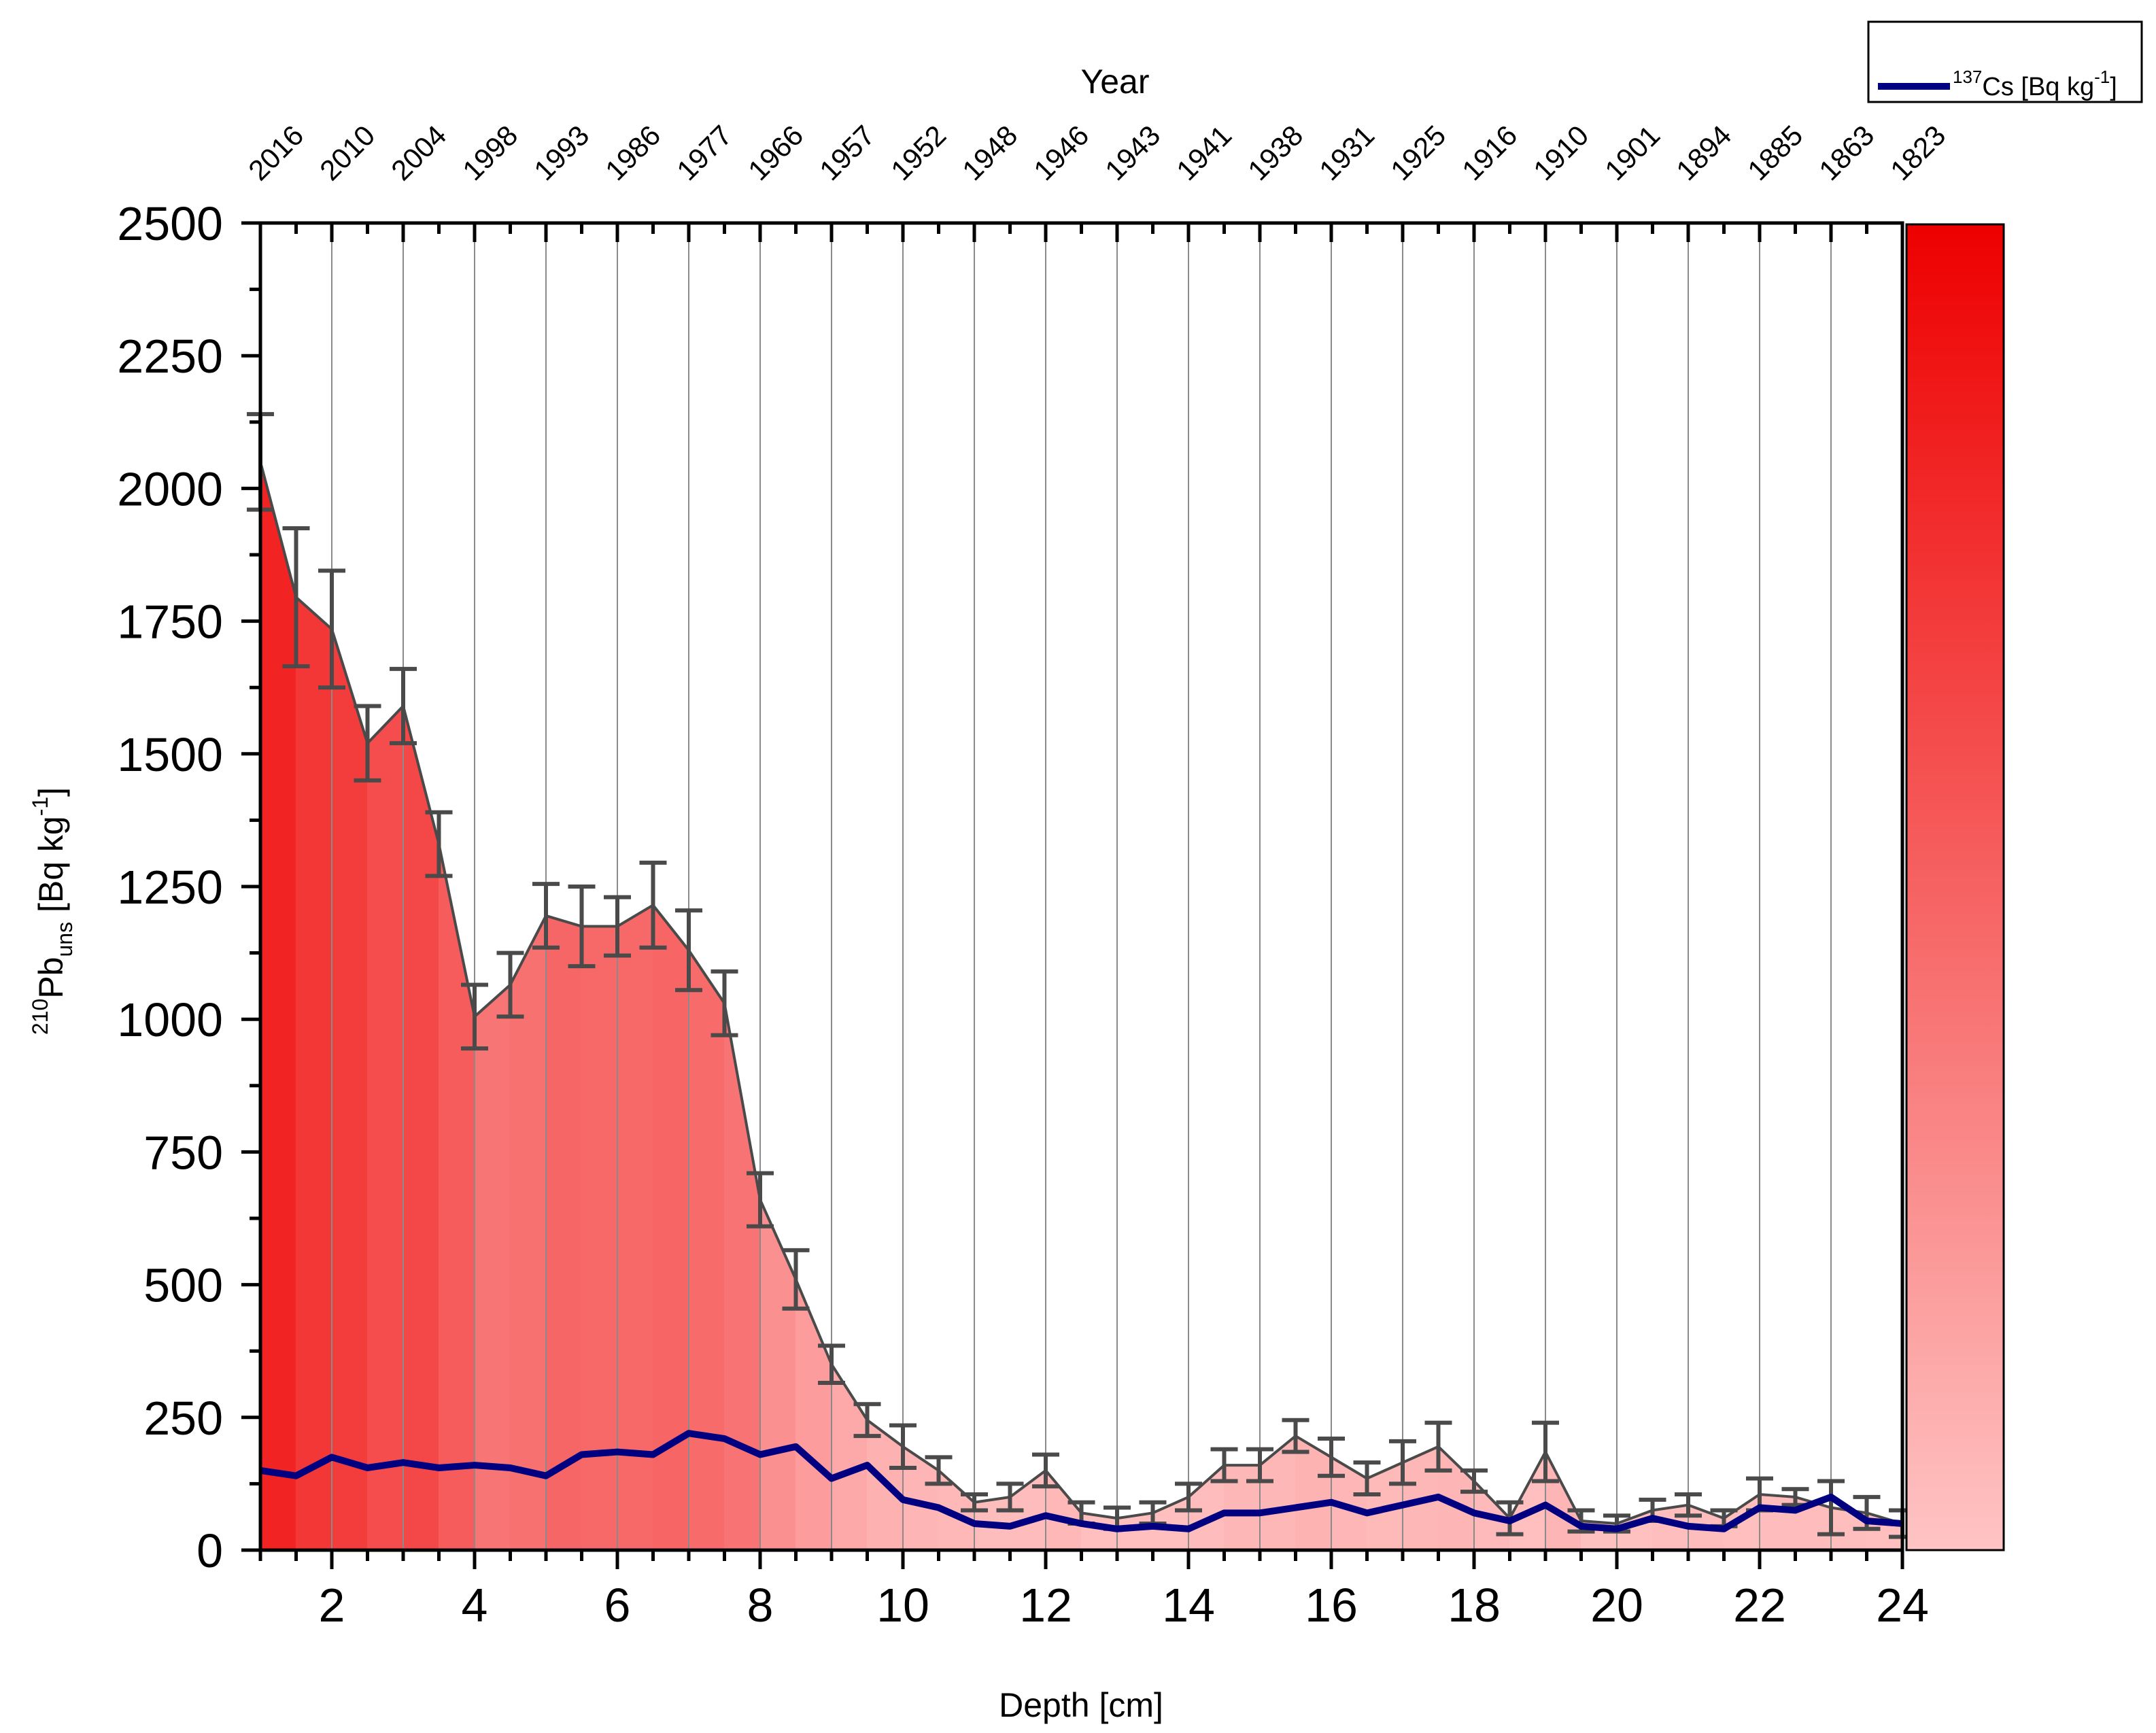 The height and width of the screenshot is (1733, 2156). Describe the element at coordinates (1475, 1606) in the screenshot. I see `x-tick-label: 18` at that location.